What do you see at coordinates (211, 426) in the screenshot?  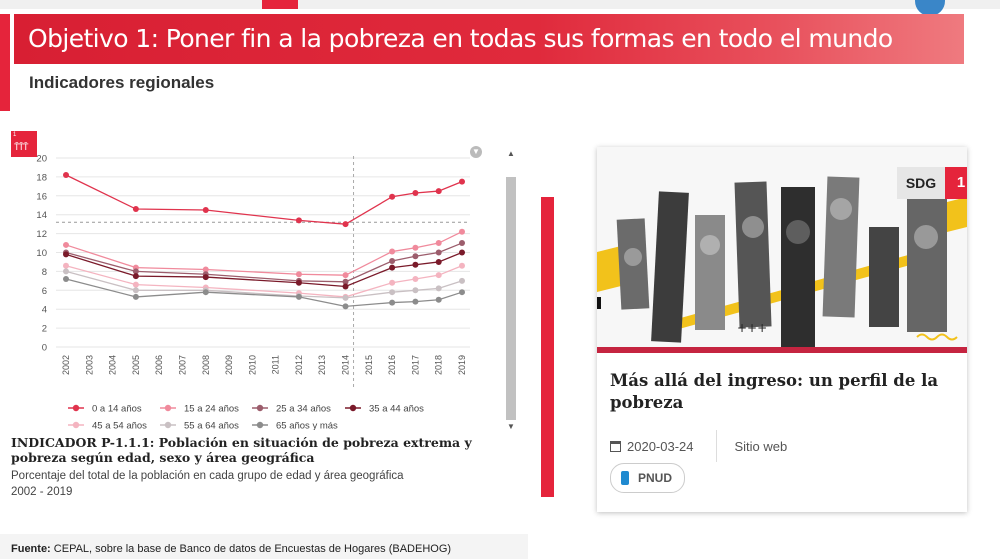 I see `legend-label: 55 a 64 años` at bounding box center [211, 426].